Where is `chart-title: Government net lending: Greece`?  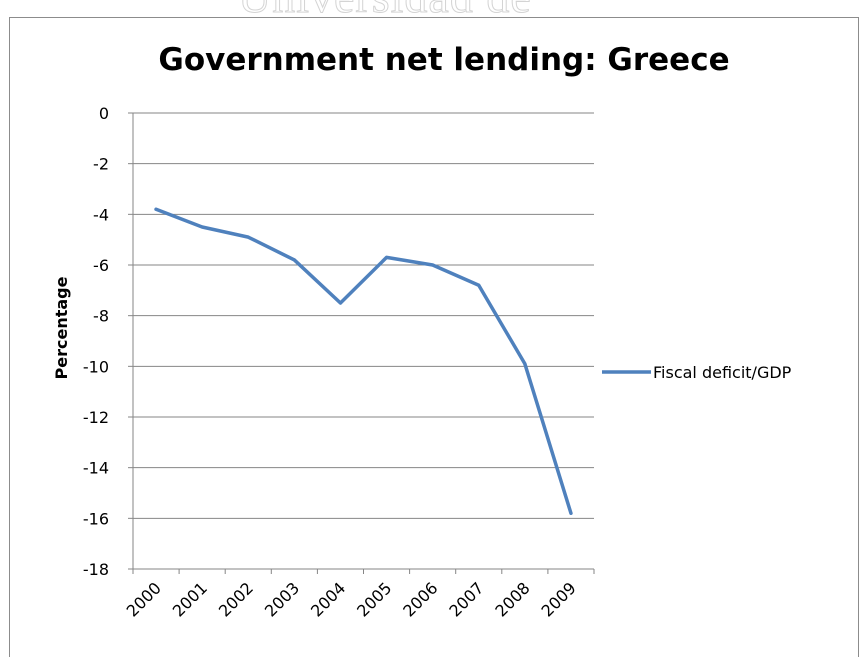
chart-title: Government net lending: Greece is located at coordinates (443, 60).